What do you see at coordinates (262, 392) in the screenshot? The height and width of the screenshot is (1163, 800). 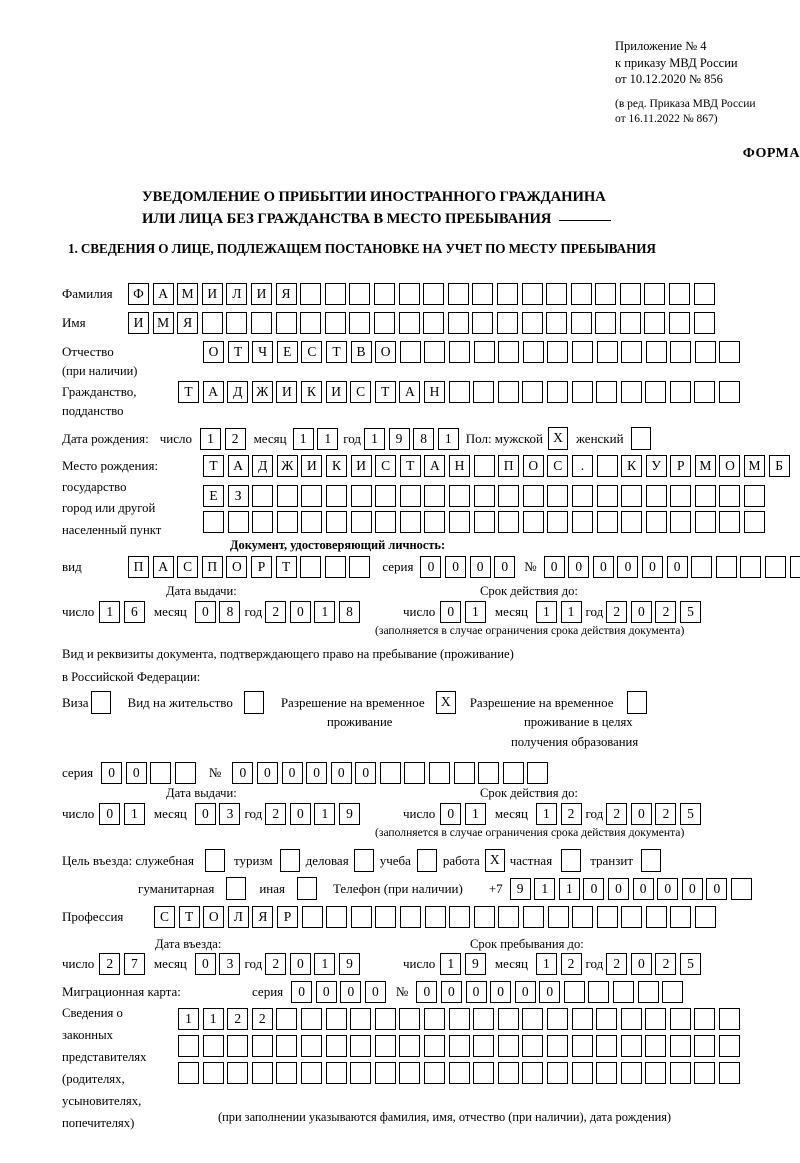 I see `char-box: Ж` at bounding box center [262, 392].